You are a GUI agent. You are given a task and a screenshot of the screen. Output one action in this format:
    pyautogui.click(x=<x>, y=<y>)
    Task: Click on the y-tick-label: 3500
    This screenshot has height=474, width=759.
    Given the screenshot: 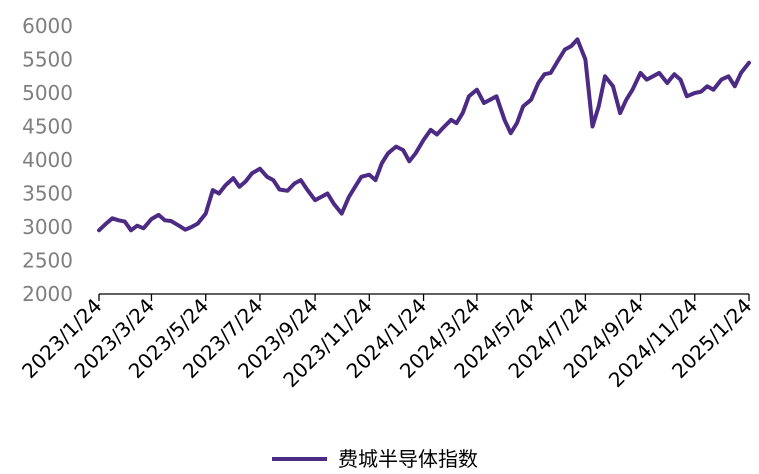 What is the action you would take?
    pyautogui.click(x=47, y=194)
    